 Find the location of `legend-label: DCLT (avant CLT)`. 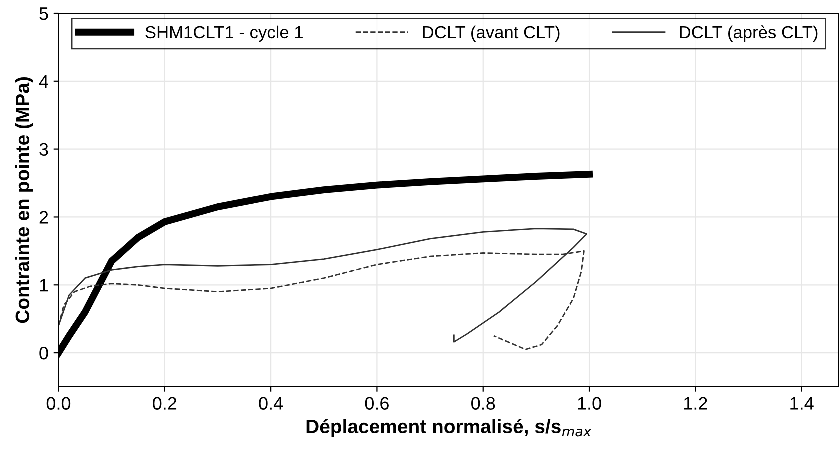

legend-label: DCLT (avant CLT) is located at coordinates (491, 34).